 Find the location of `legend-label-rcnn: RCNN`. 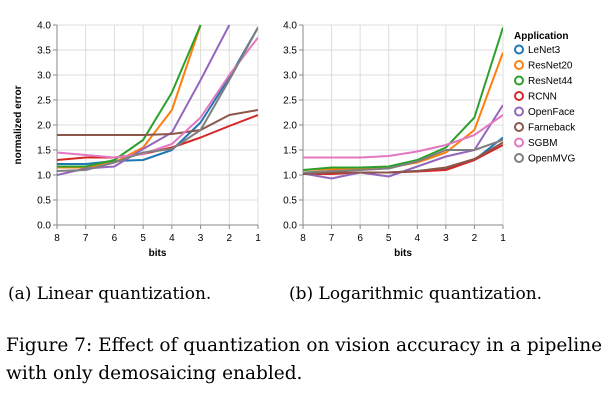

legend-label-rcnn: RCNN is located at coordinates (542, 97).